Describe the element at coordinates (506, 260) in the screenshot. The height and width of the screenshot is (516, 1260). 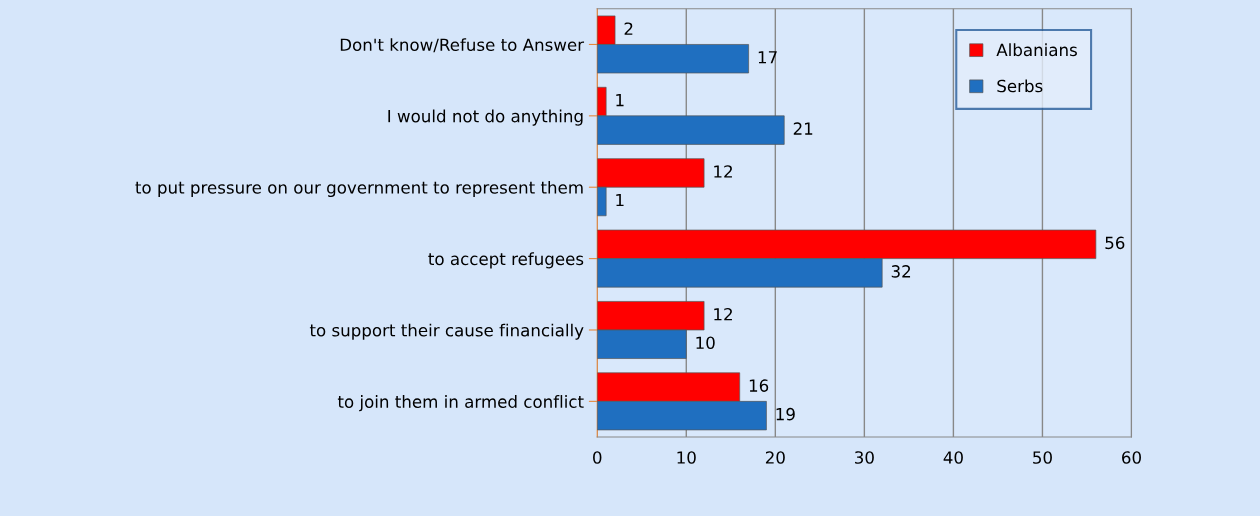
I see `y-tick-label: to accept refugees` at that location.